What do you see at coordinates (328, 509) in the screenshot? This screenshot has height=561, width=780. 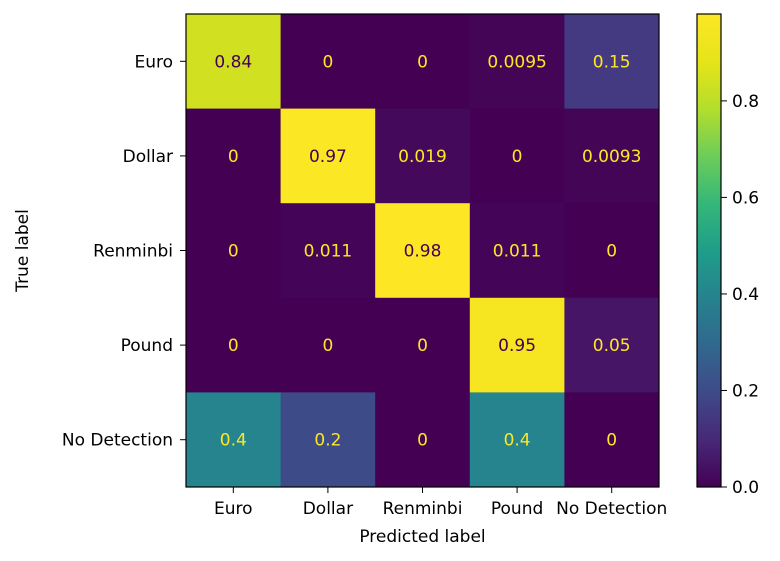 I see `x-tick-label: Dollar` at bounding box center [328, 509].